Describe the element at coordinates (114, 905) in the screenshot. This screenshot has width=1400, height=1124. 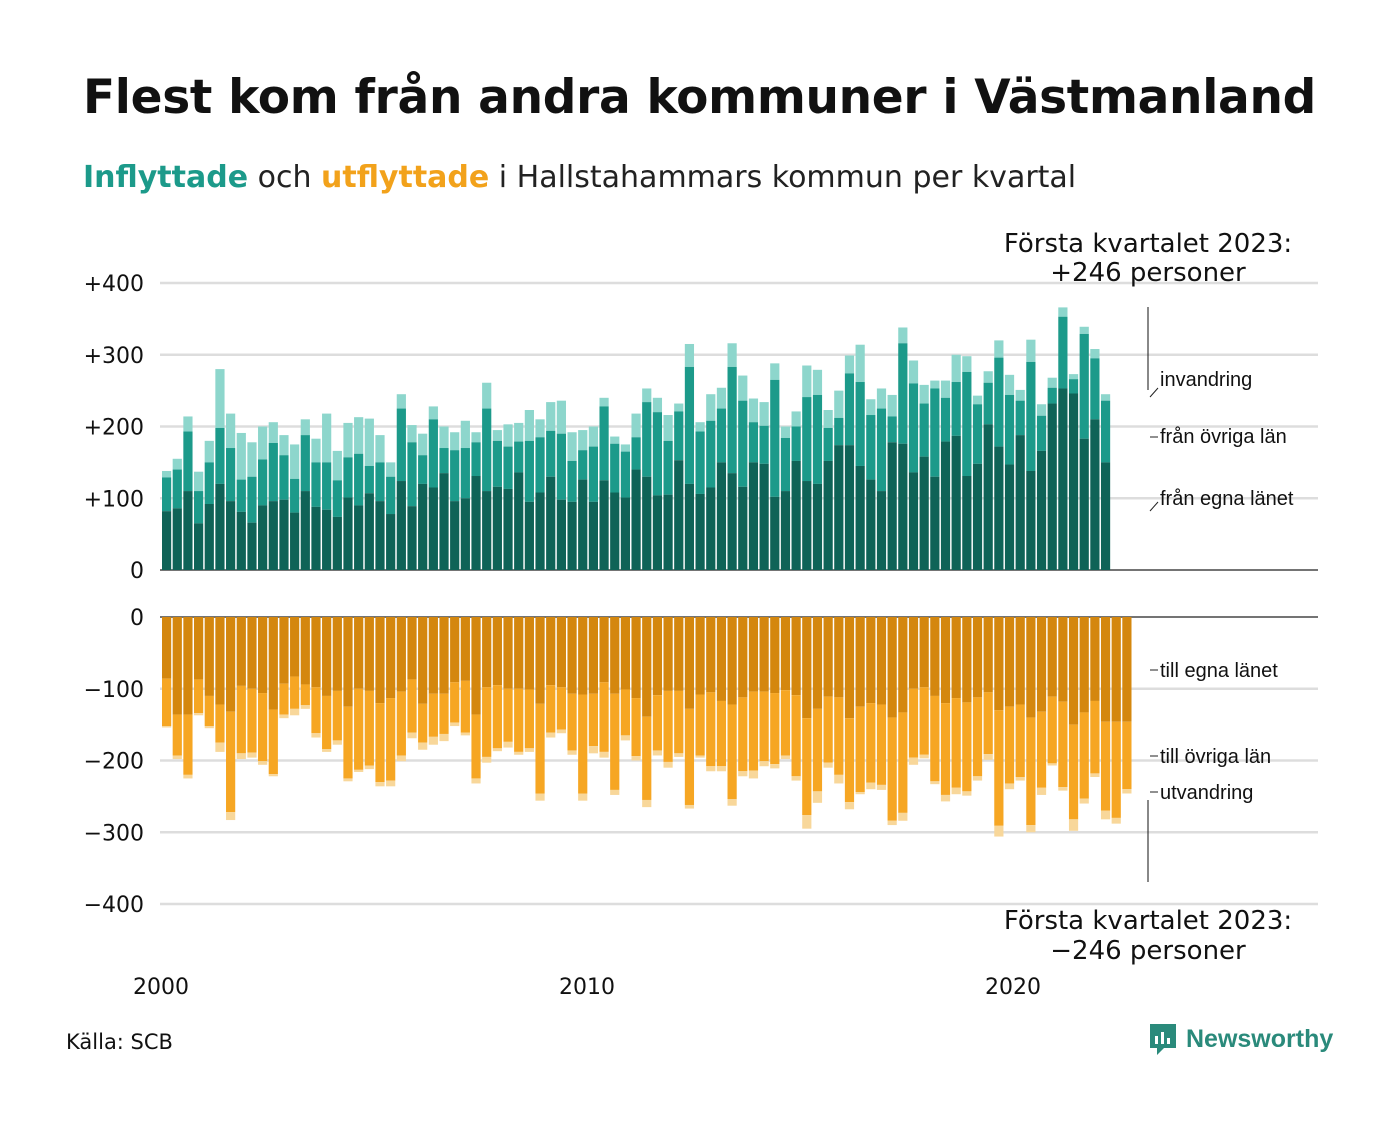
I see `y-tick-bottom: −400` at that location.